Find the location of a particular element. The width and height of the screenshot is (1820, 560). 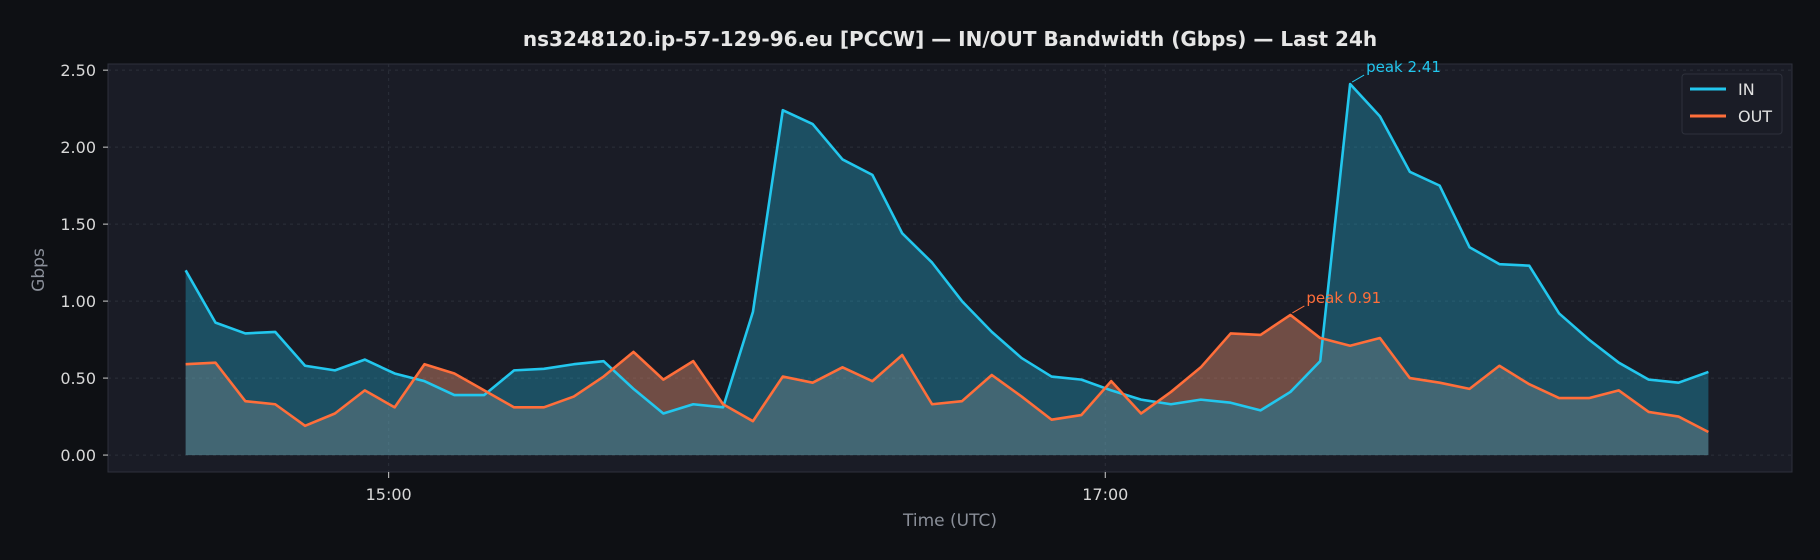

x-tick-label: 17:00 is located at coordinates (1105, 494).